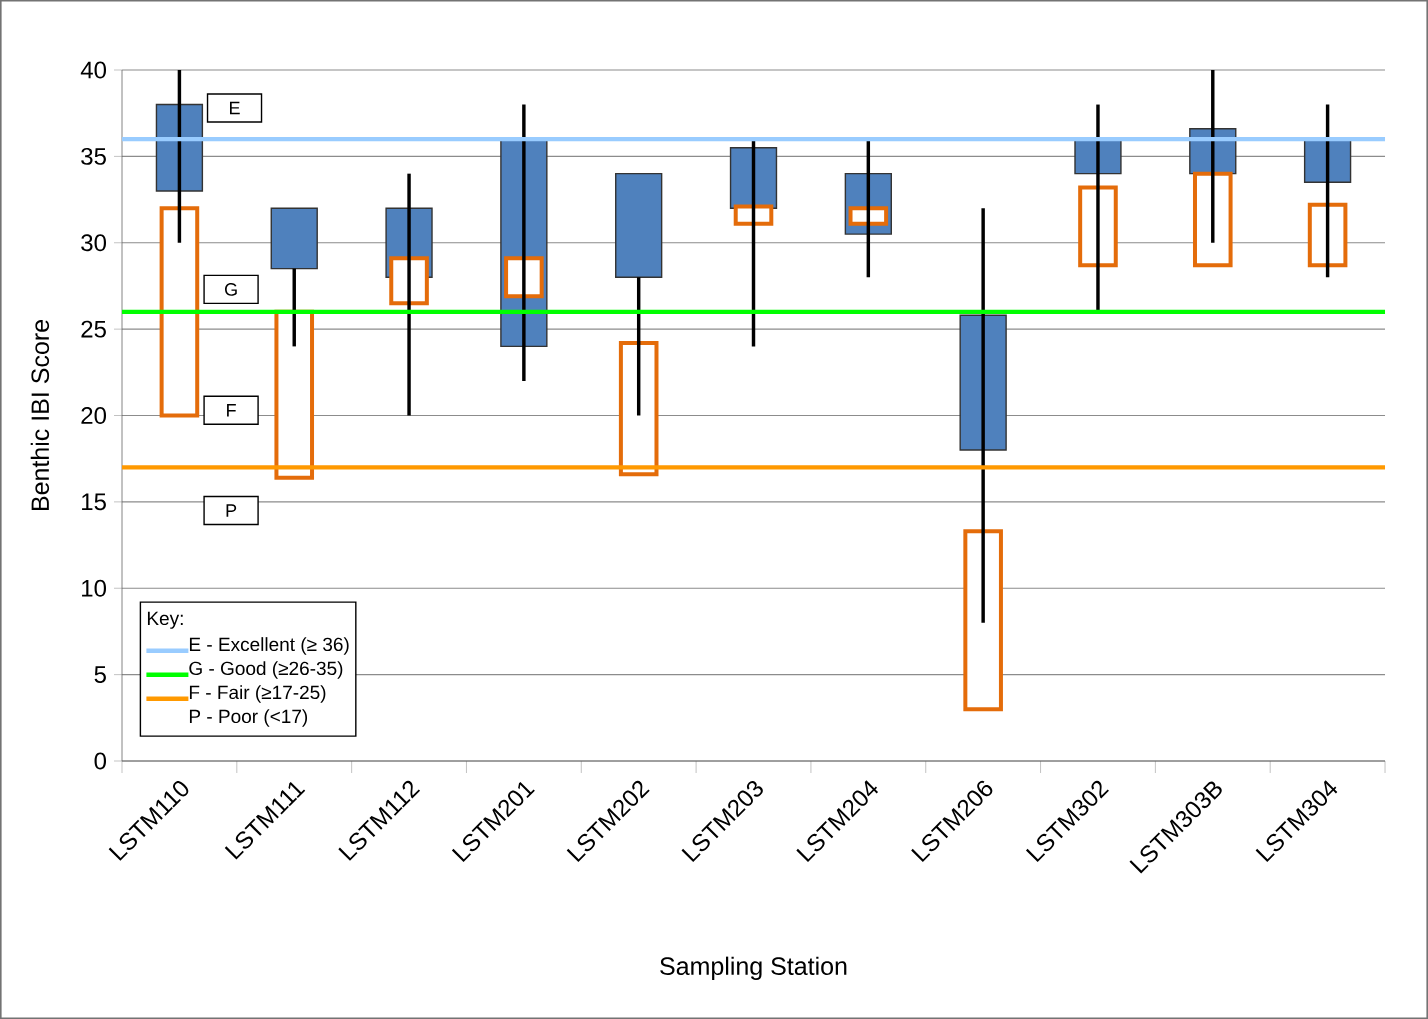 The height and width of the screenshot is (1019, 1428). What do you see at coordinates (94, 502) in the screenshot?
I see `y-tick-label: 15` at bounding box center [94, 502].